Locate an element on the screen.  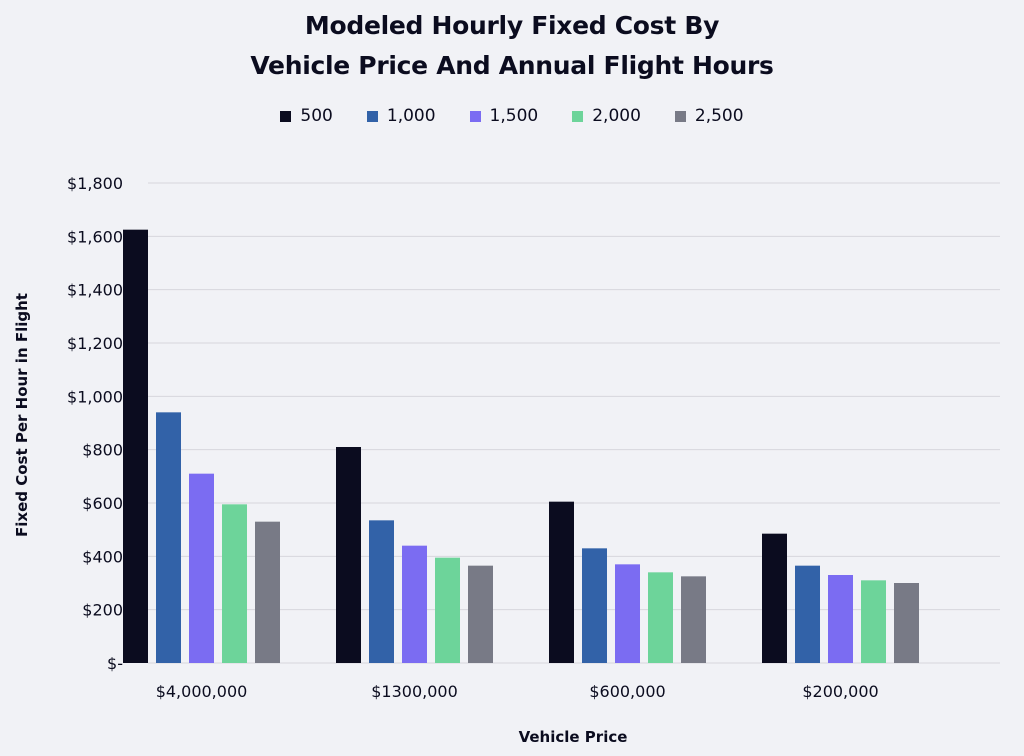
y-tick-label: $- is located at coordinates (115, 663).